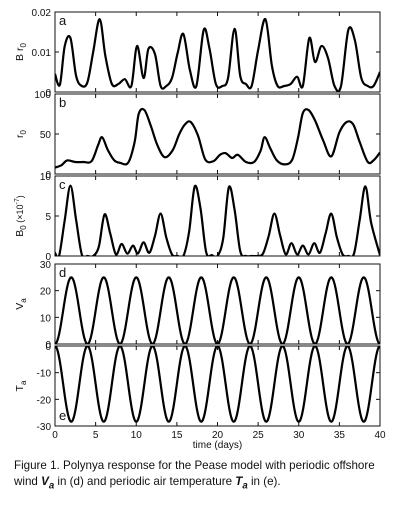 The width and height of the screenshot is (400, 519). I want to click on y-axis-label-e: Ta, so click(21, 385).